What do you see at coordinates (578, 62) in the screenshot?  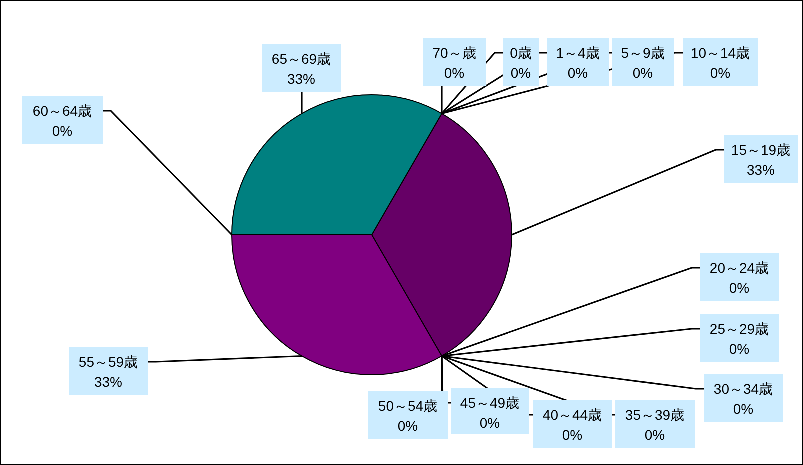 I see `data-label: 1～4歳 0%` at bounding box center [578, 62].